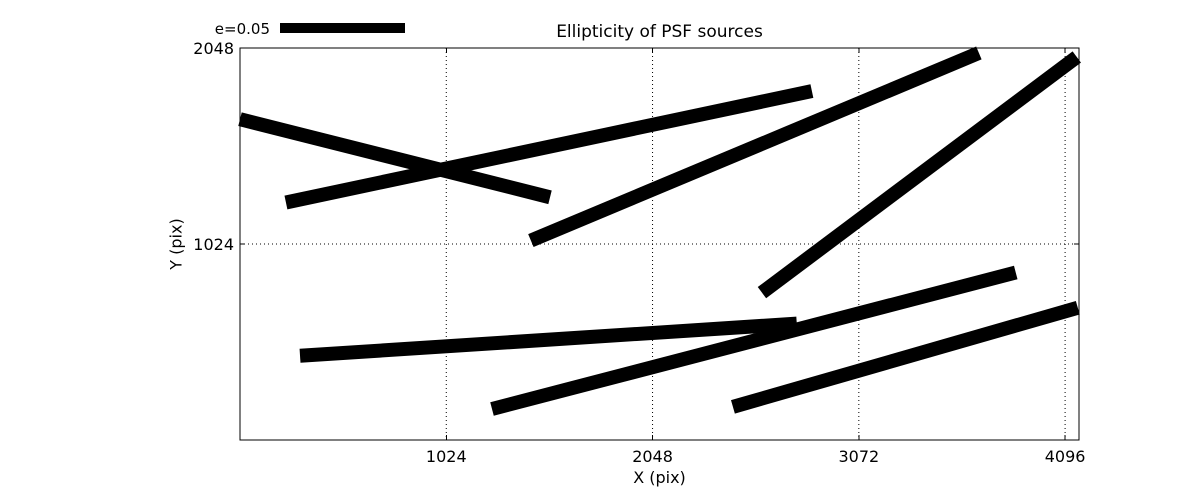 This screenshot has height=490, width=1200. Describe the element at coordinates (213, 244) in the screenshot. I see `y-tick-label: 1024` at that location.